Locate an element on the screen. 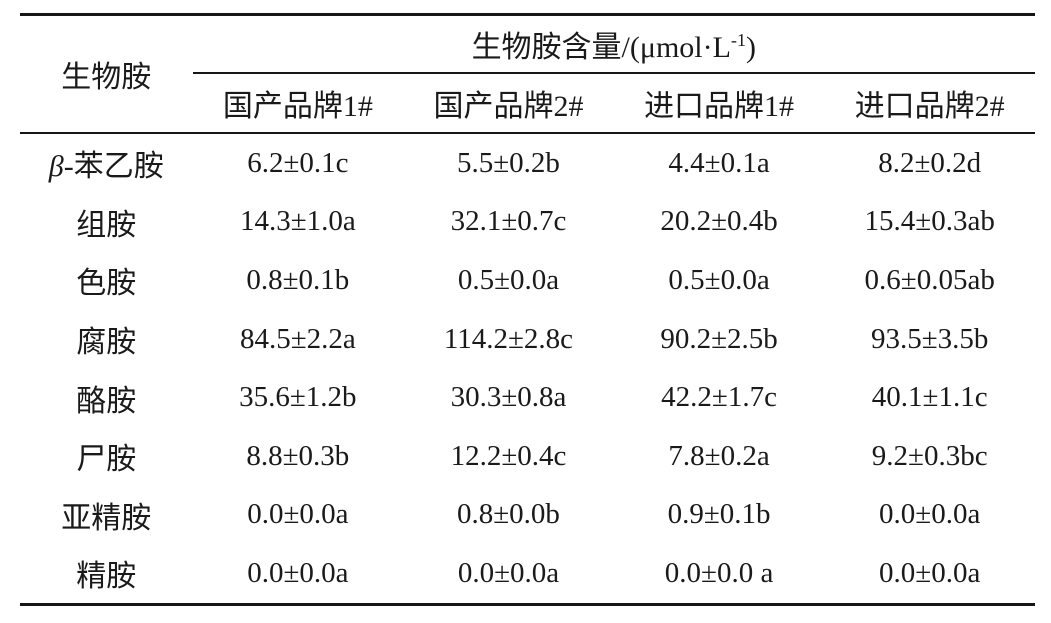 This screenshot has height=623, width=1051. column-header-4: 进口品牌2# is located at coordinates (929, 103).